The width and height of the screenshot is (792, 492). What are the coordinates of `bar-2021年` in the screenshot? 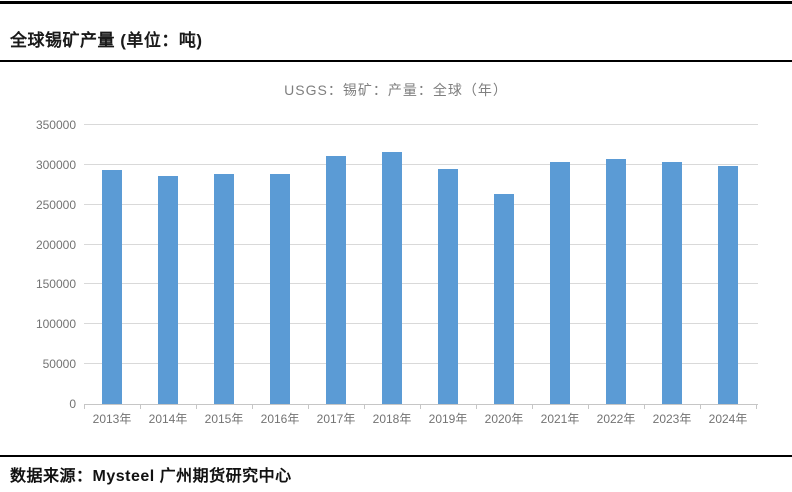 It's located at (560, 282).